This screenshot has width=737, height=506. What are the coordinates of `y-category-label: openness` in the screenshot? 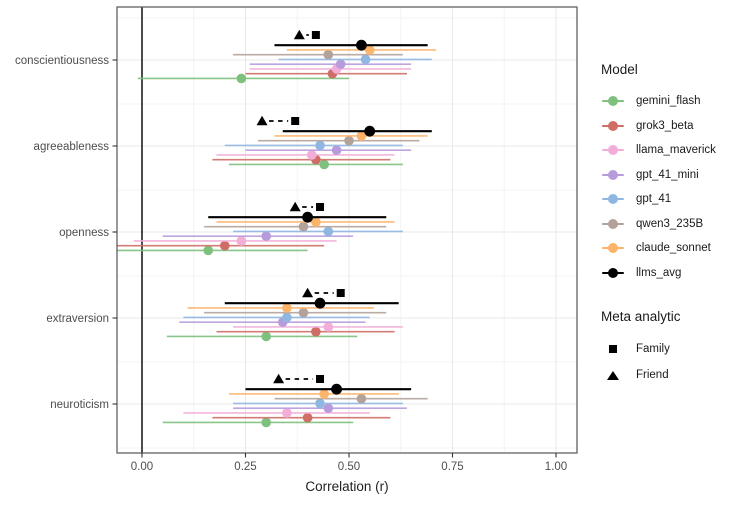 It's located at (84, 233).